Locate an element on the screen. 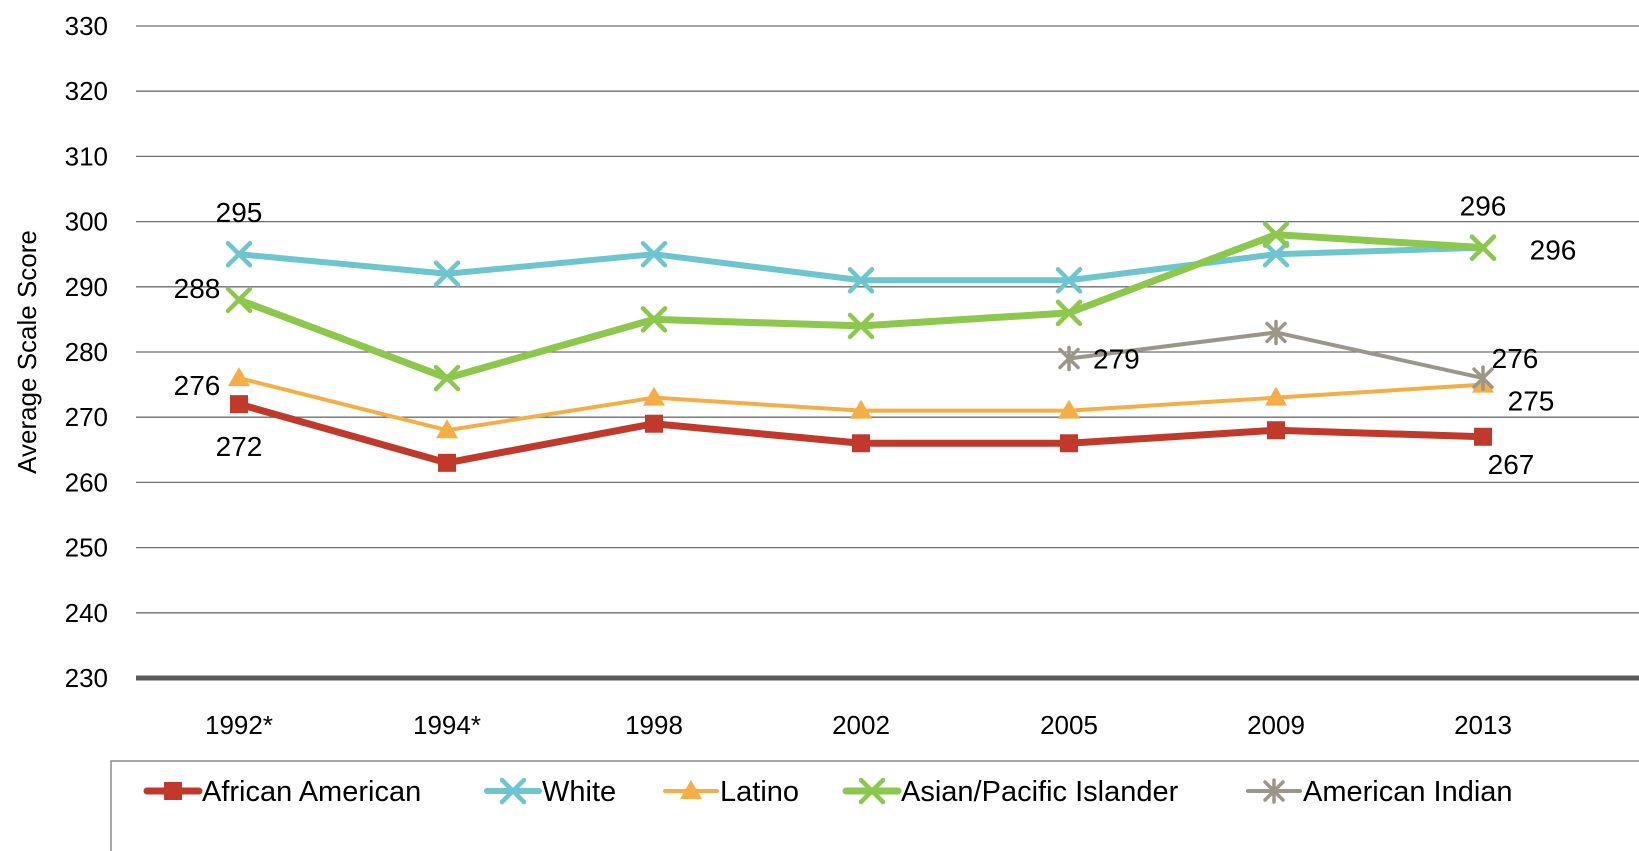  x-tick-label: 2013 is located at coordinates (1483, 725).